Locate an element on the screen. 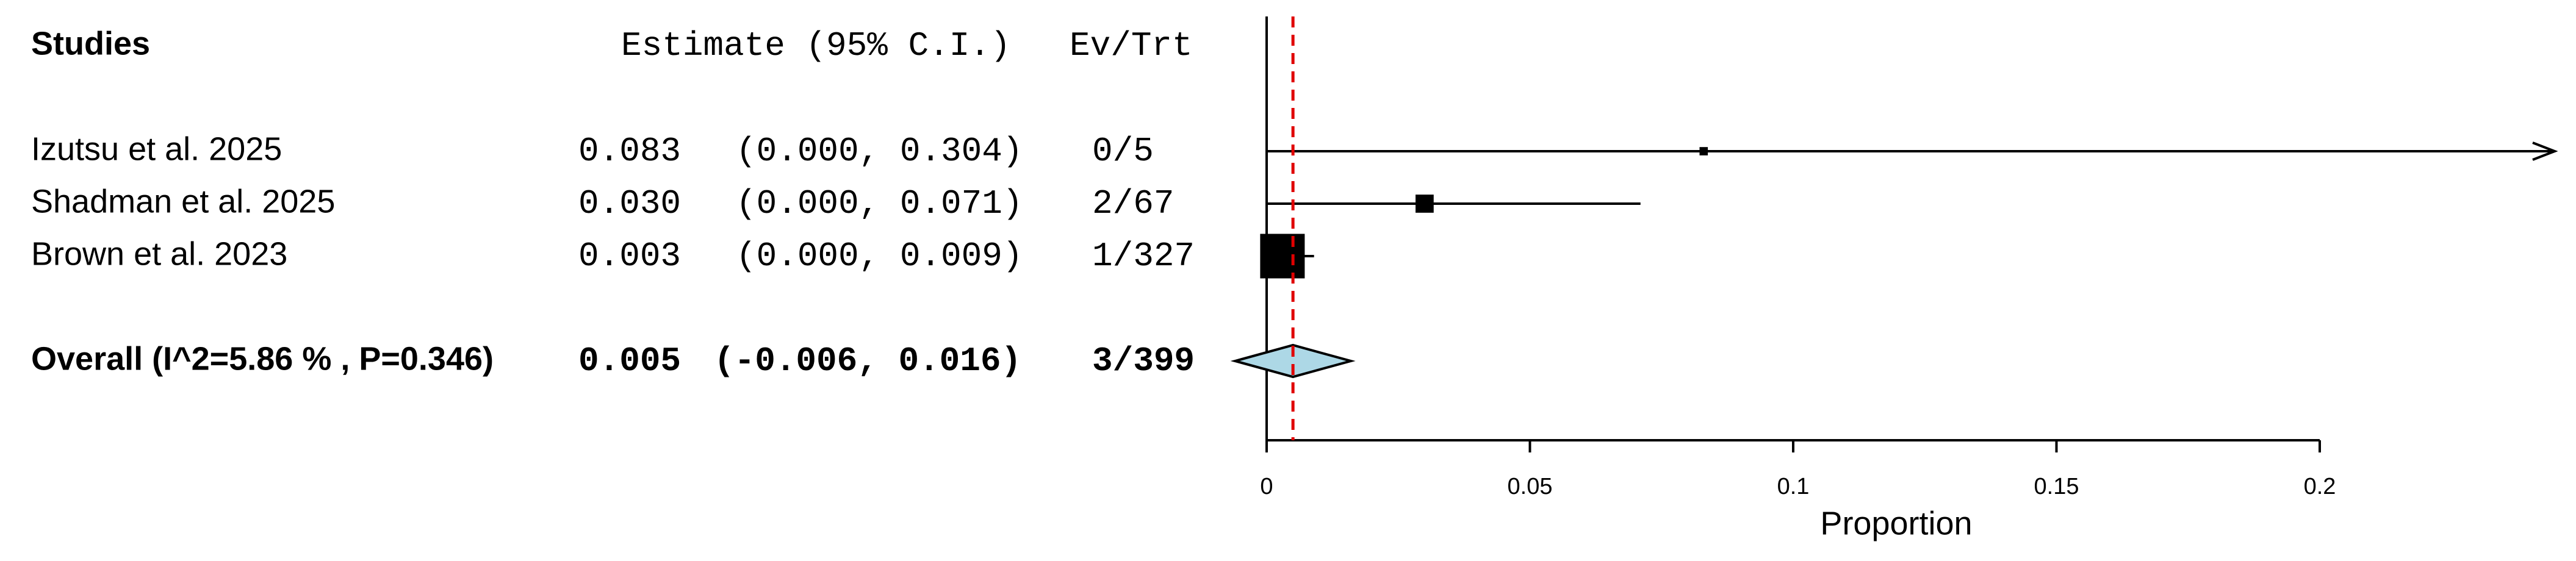 The height and width of the screenshot is (561, 2576). estimate-label: 0.030 is located at coordinates (629, 203).